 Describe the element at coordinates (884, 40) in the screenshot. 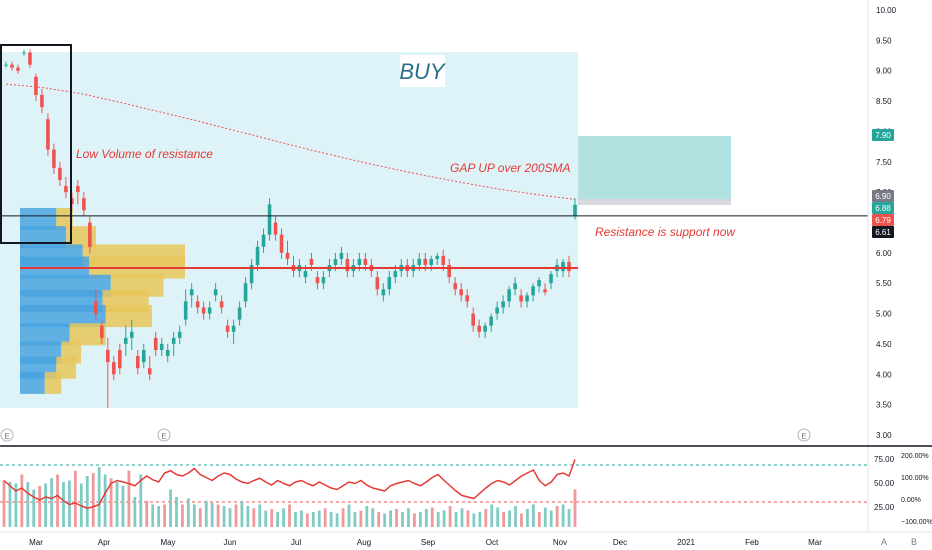

I see `price-tick-label: 9.50` at that location.